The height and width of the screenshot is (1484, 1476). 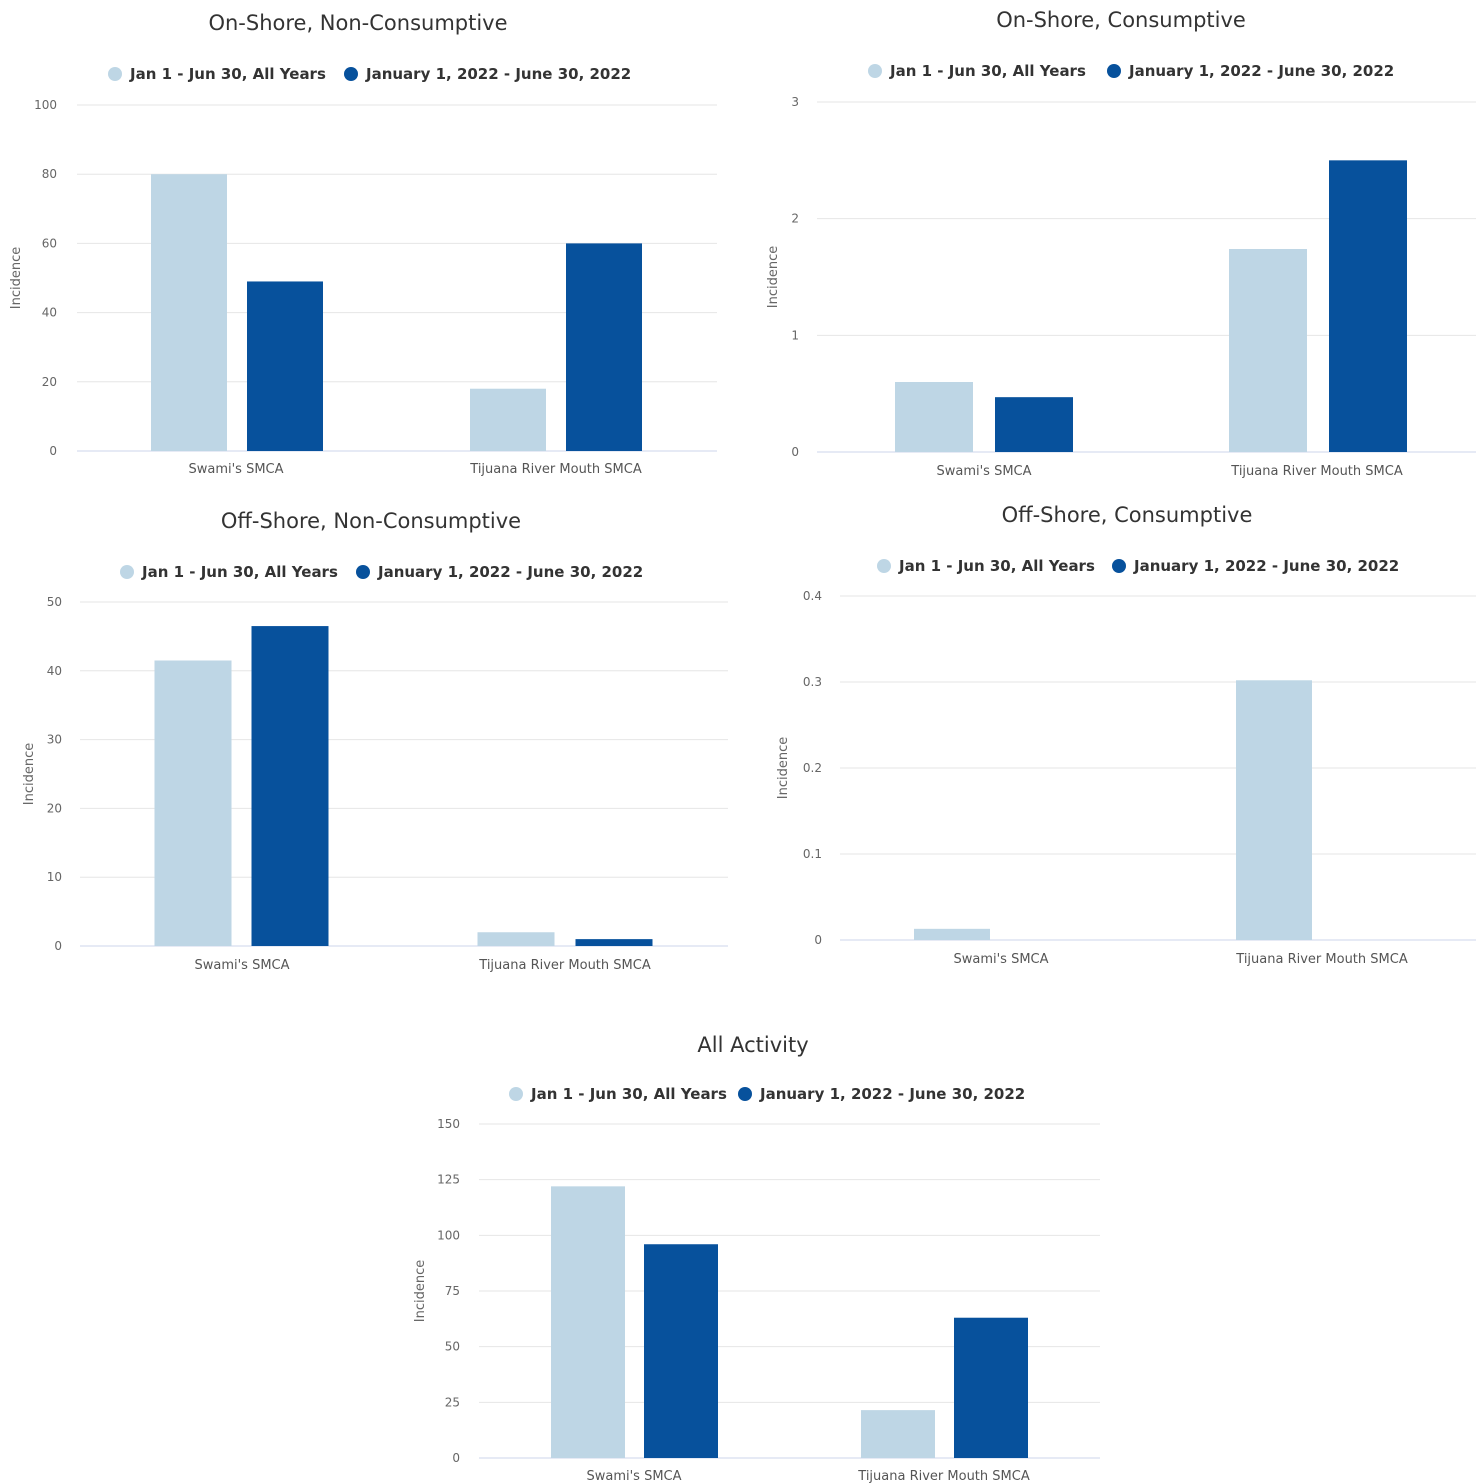 I want to click on y-tick-label: 25, so click(x=452, y=1402).